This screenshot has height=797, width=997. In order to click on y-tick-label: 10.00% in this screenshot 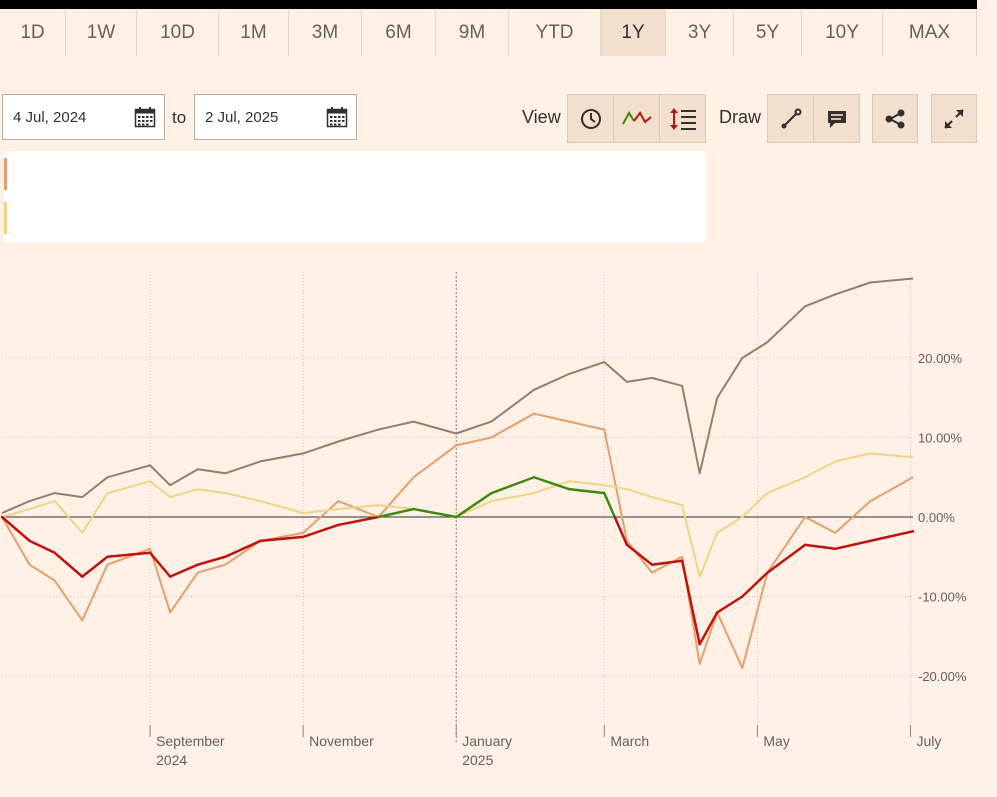, I will do `click(940, 438)`.